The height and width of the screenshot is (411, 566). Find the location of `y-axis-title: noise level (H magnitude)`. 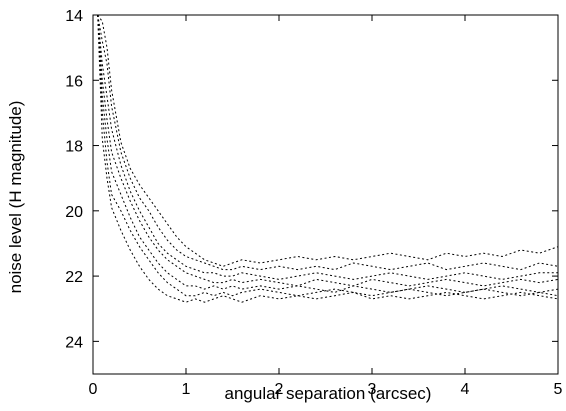

y-axis-title: noise level (H magnitude) is located at coordinates (15, 197).